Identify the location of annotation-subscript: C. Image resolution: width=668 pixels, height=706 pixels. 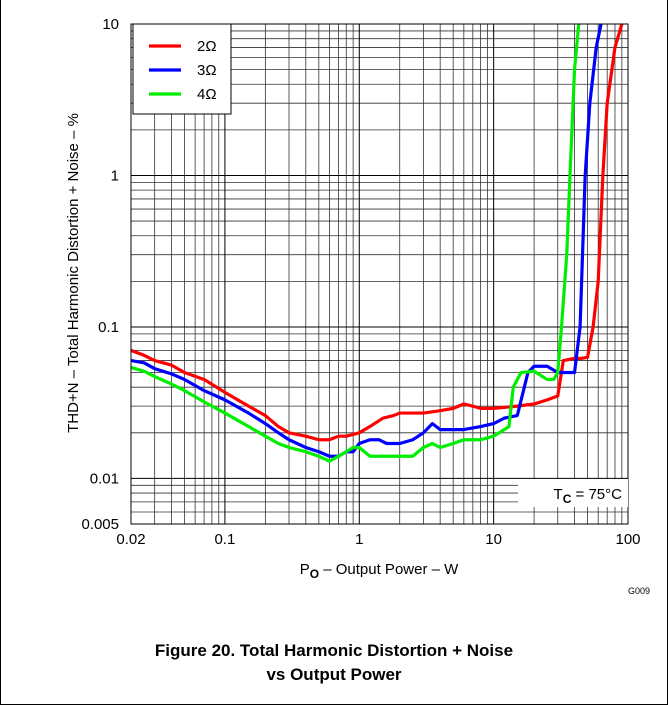
(567, 499).